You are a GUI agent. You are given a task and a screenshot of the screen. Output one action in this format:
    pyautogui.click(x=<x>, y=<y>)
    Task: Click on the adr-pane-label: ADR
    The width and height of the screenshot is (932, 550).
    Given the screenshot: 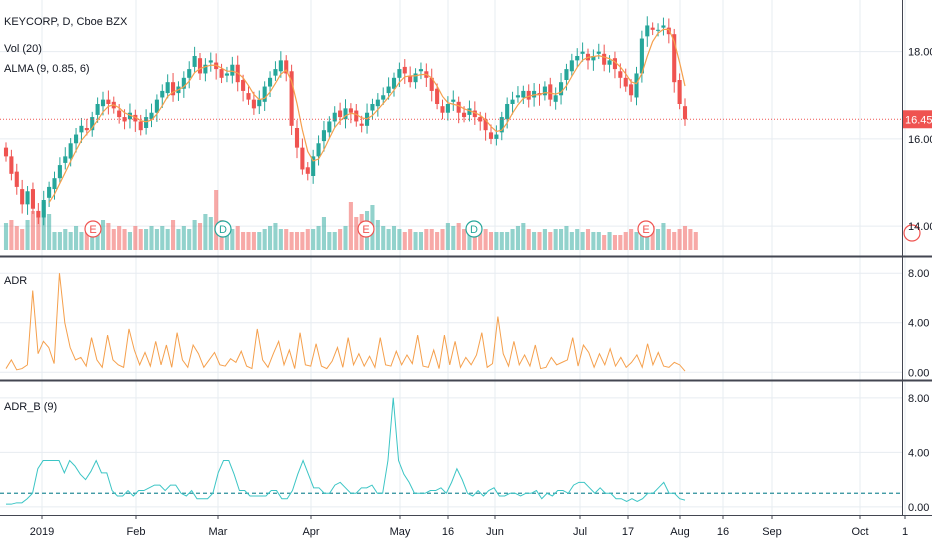 What is the action you would take?
    pyautogui.click(x=15, y=281)
    